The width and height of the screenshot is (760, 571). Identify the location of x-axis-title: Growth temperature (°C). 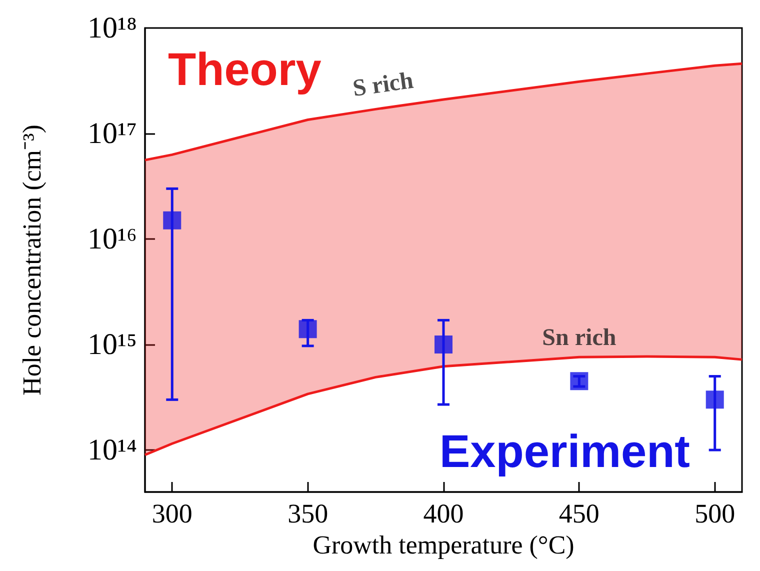
(443, 545).